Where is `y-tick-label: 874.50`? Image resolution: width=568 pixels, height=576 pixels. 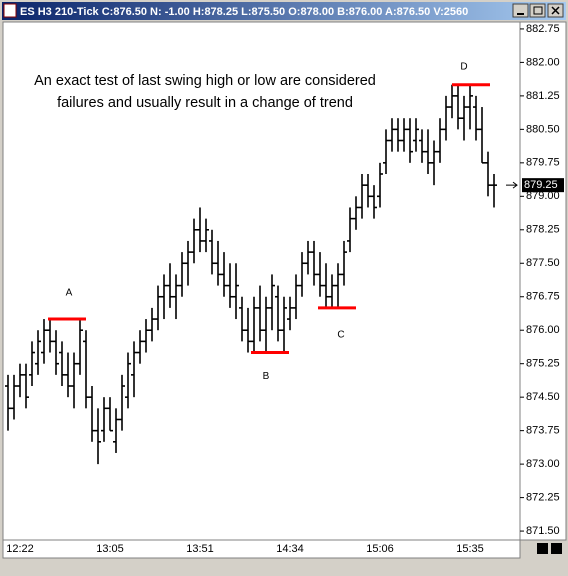 y-tick-label: 874.50 is located at coordinates (543, 397).